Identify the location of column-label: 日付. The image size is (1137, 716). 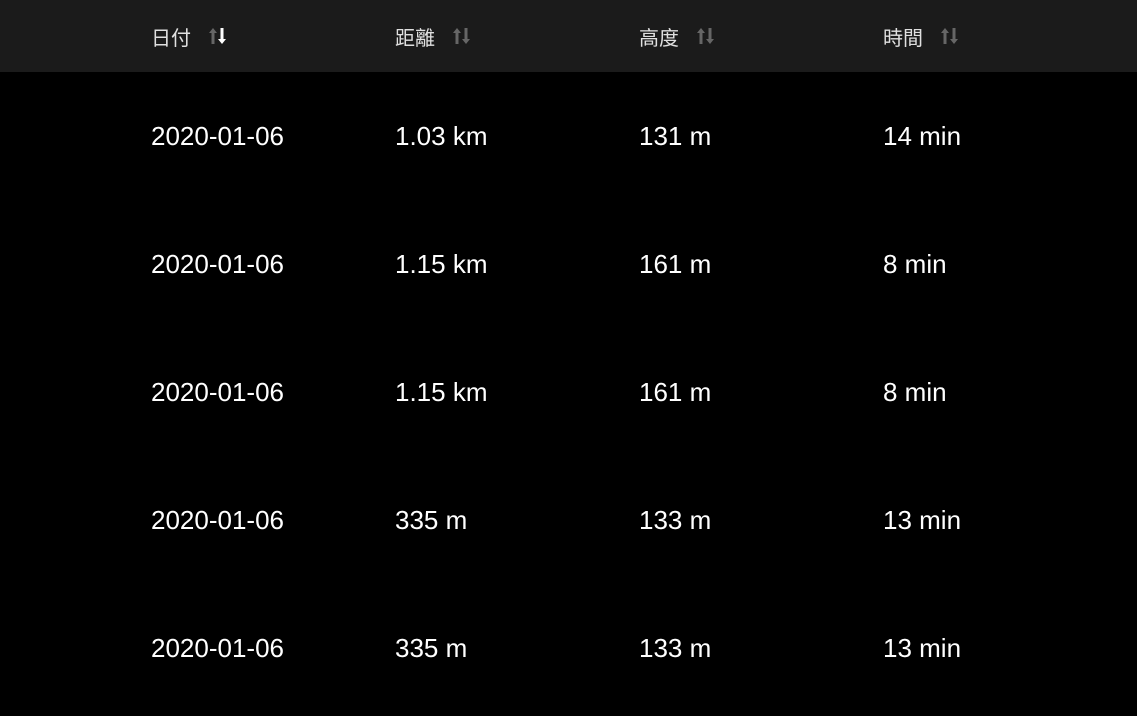
(171, 37).